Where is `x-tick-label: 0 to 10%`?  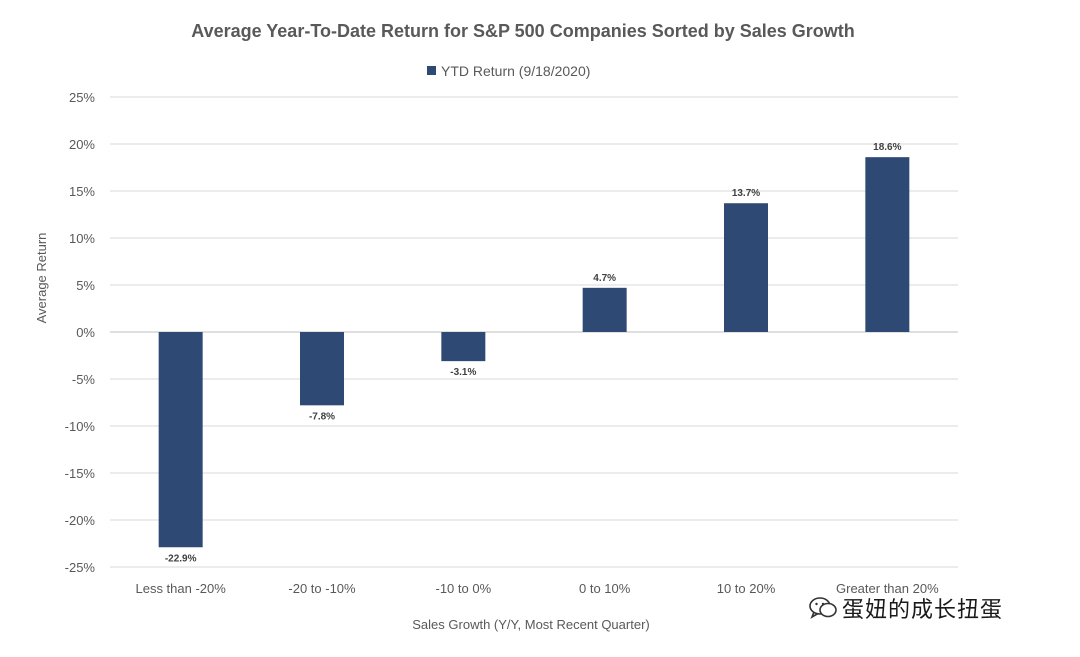 x-tick-label: 0 to 10% is located at coordinates (605, 588).